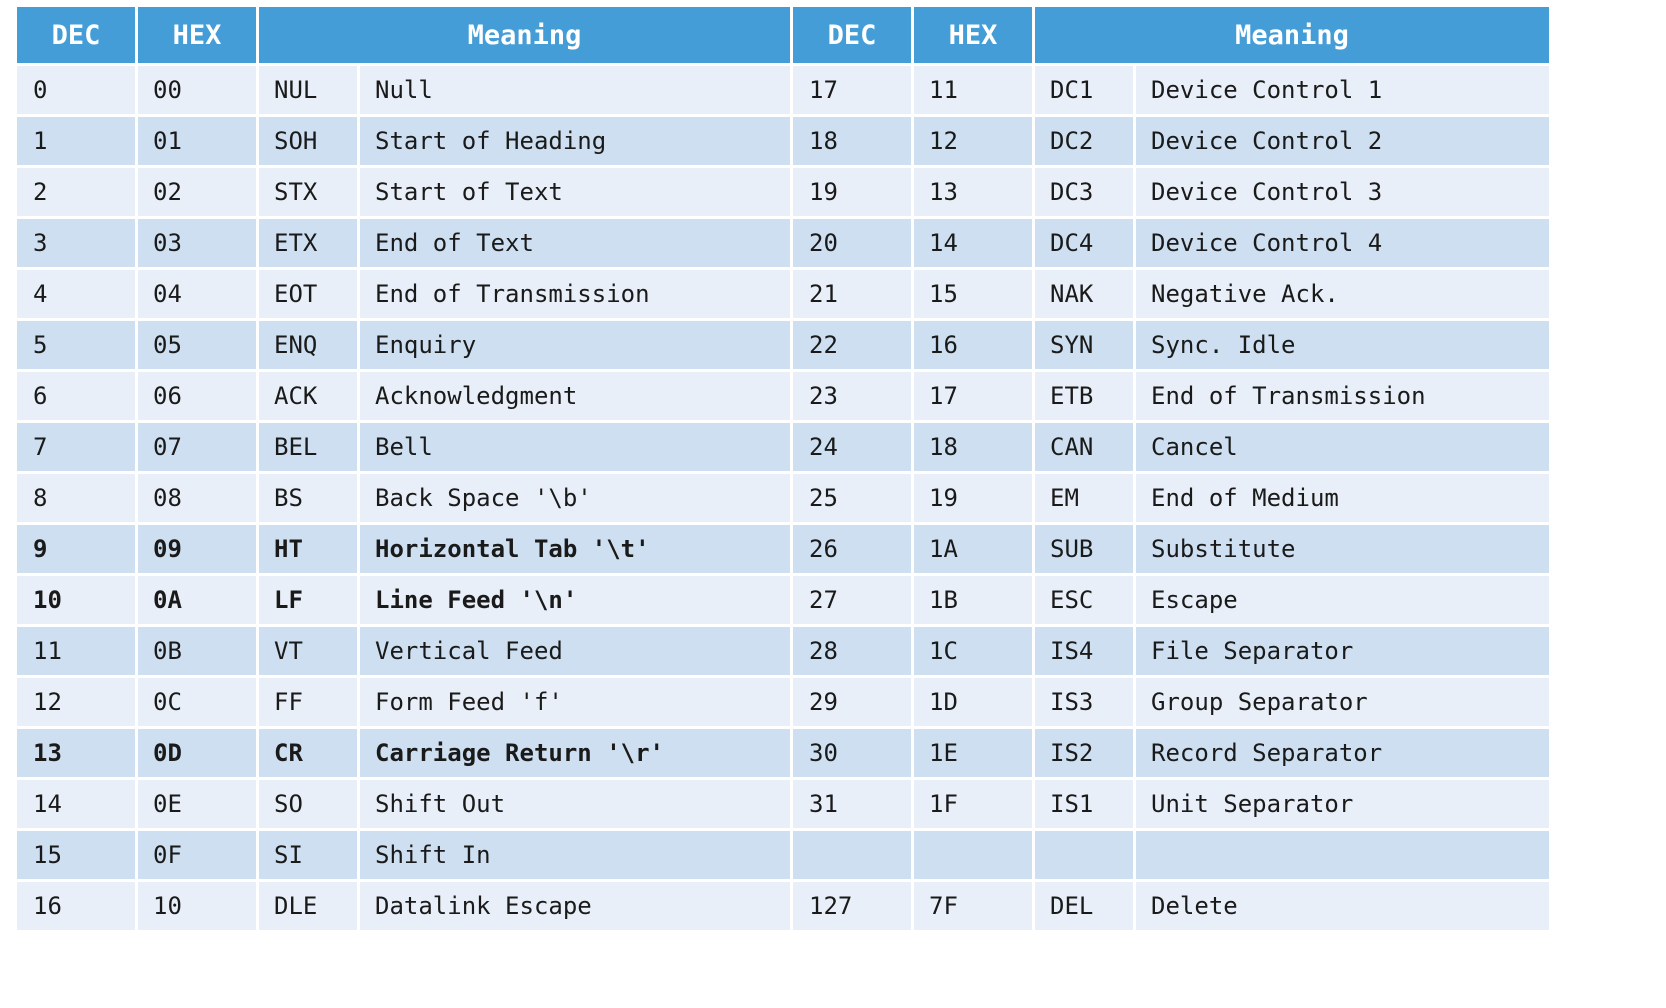  Describe the element at coordinates (973, 498) in the screenshot. I see `right-hex-cell: 19` at that location.